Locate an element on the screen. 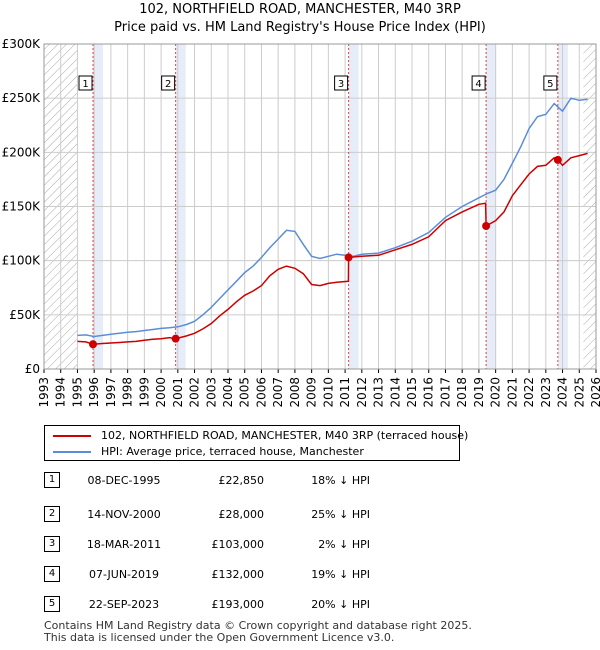 The width and height of the screenshot is (600, 650). x-tick-label: 2018 is located at coordinates (462, 392).